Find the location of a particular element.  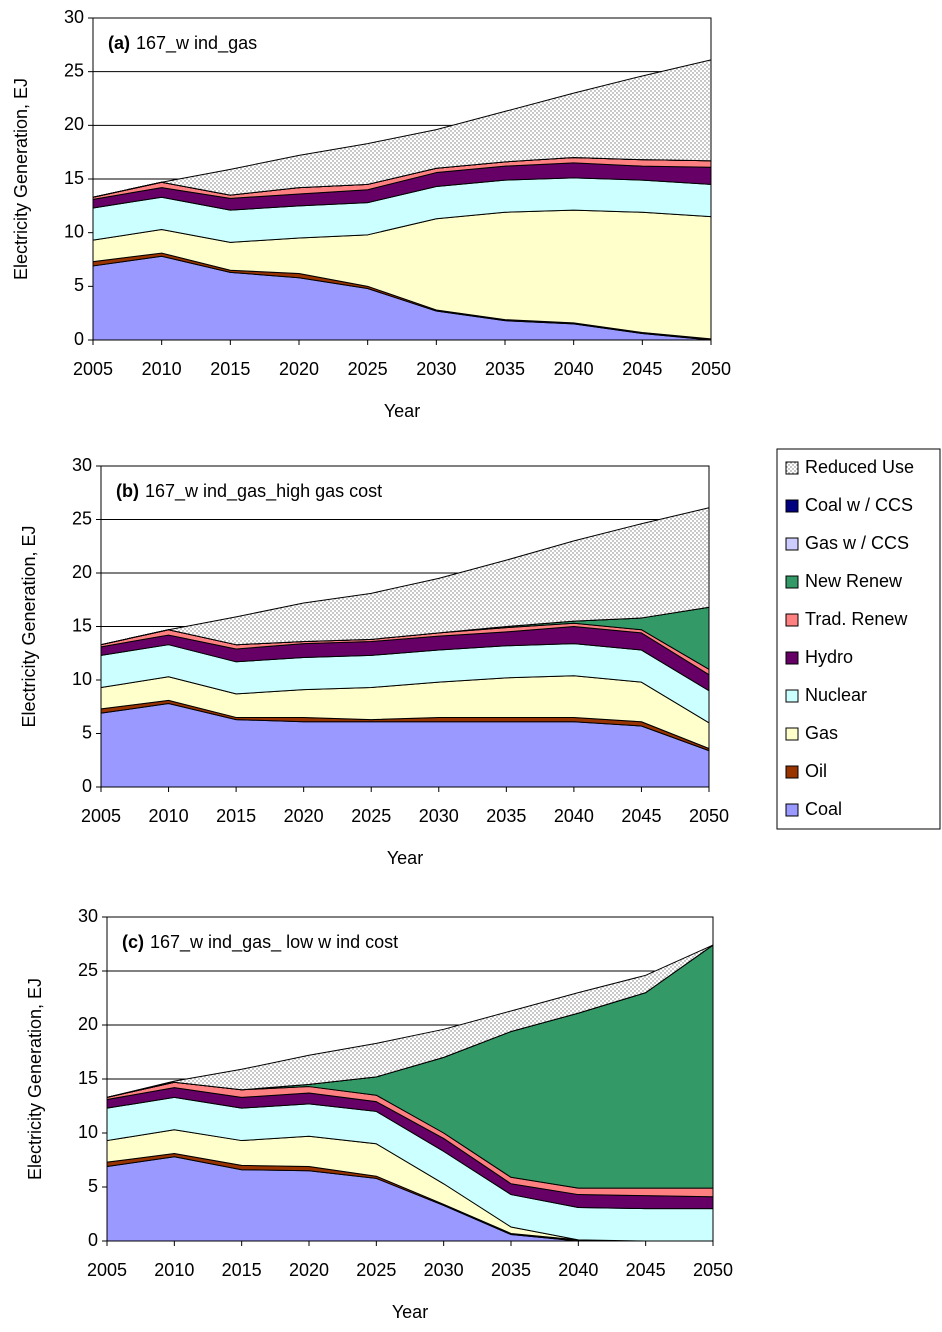

legend-label: Hydro is located at coordinates (829, 657).